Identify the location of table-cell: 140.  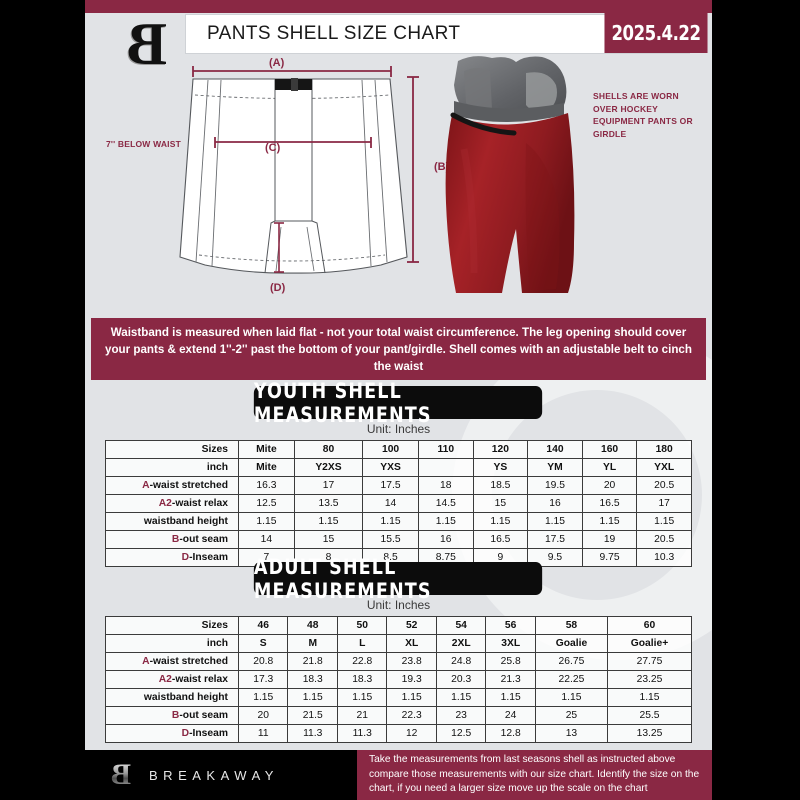
(555, 449).